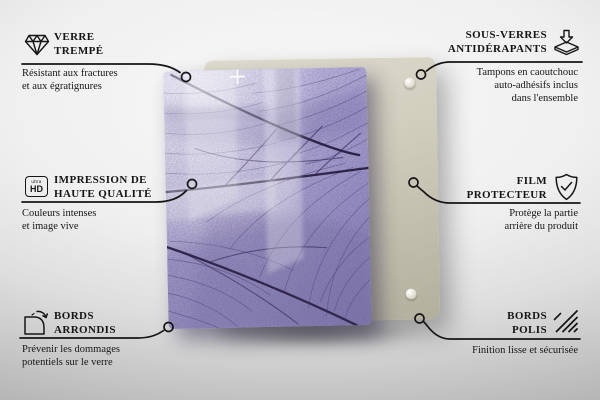 This screenshot has height=400, width=600. I want to click on feature-title: VERRE TREMPÉ, so click(79, 44).